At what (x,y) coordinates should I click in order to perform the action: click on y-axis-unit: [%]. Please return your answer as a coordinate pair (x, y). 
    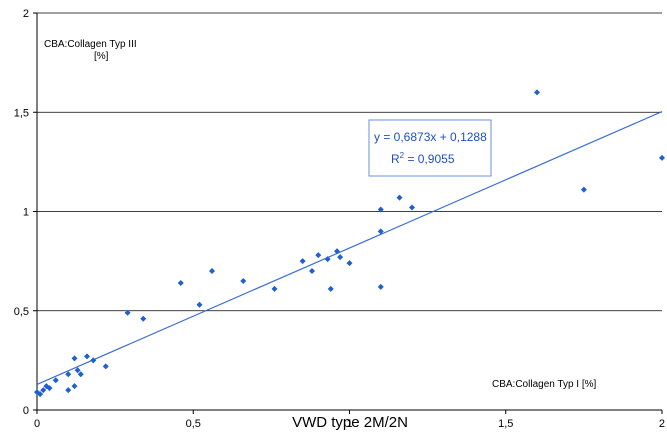
    Looking at the image, I should click on (101, 56).